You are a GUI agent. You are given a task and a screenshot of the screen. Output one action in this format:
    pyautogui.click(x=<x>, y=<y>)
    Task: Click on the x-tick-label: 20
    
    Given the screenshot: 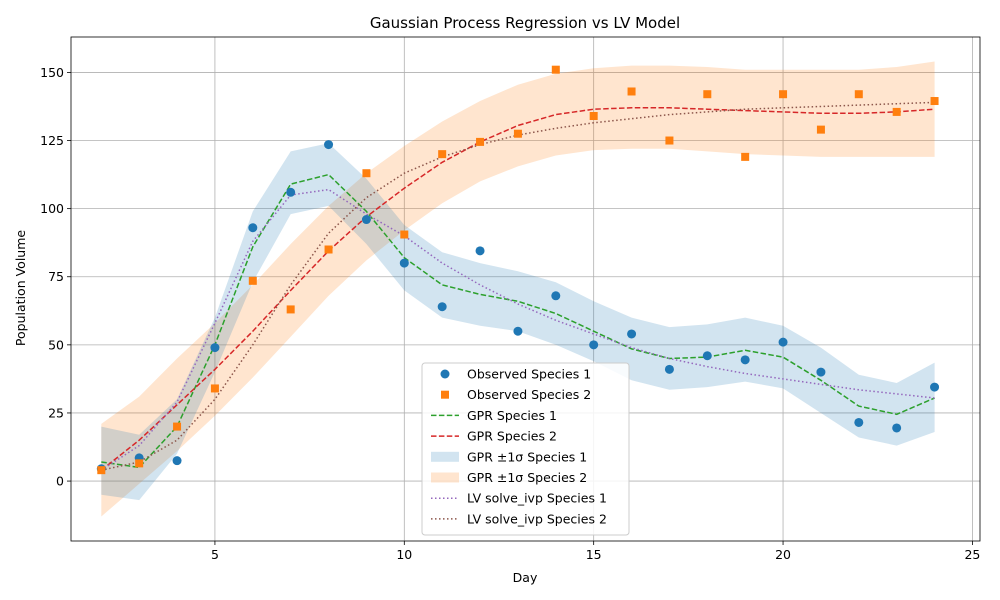 What is the action you would take?
    pyautogui.click(x=783, y=554)
    